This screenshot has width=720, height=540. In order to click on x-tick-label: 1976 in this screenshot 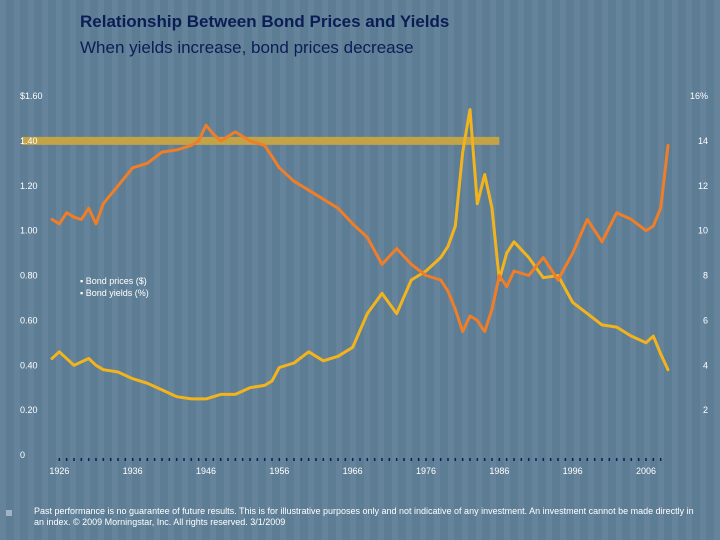, I will do `click(426, 471)`.